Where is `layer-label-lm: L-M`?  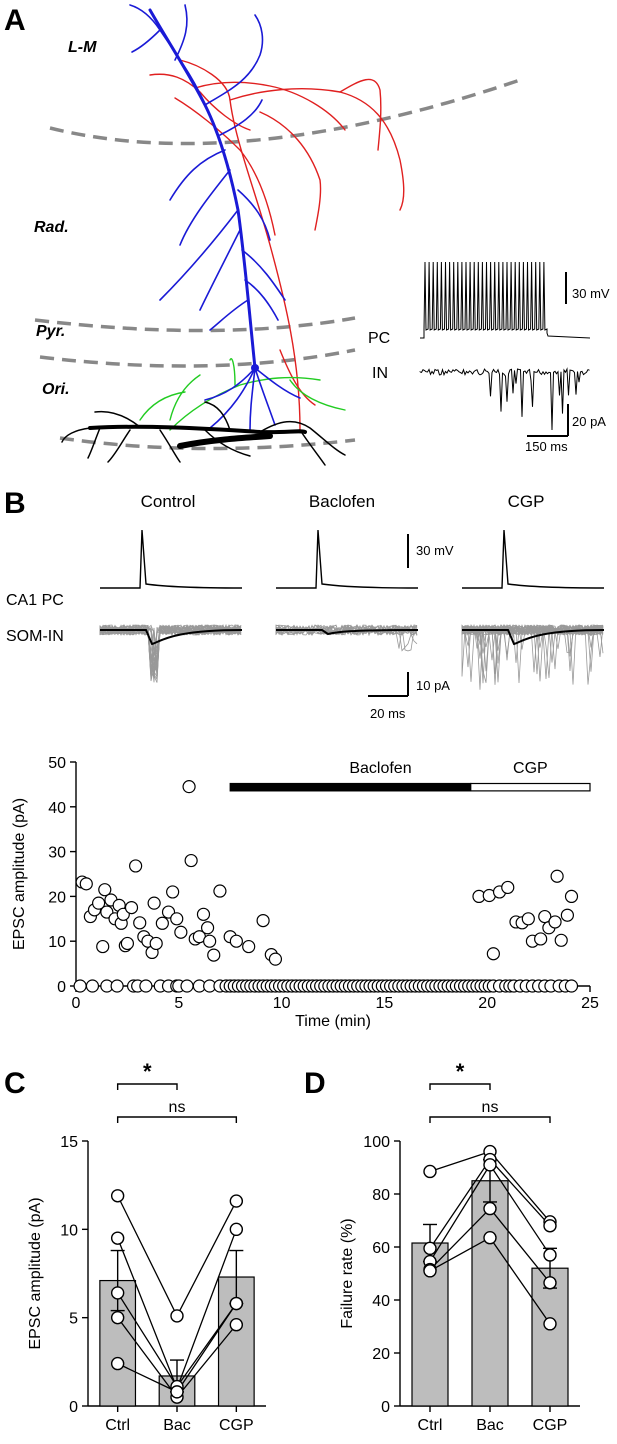
layer-label-lm: L-M is located at coordinates (82, 47).